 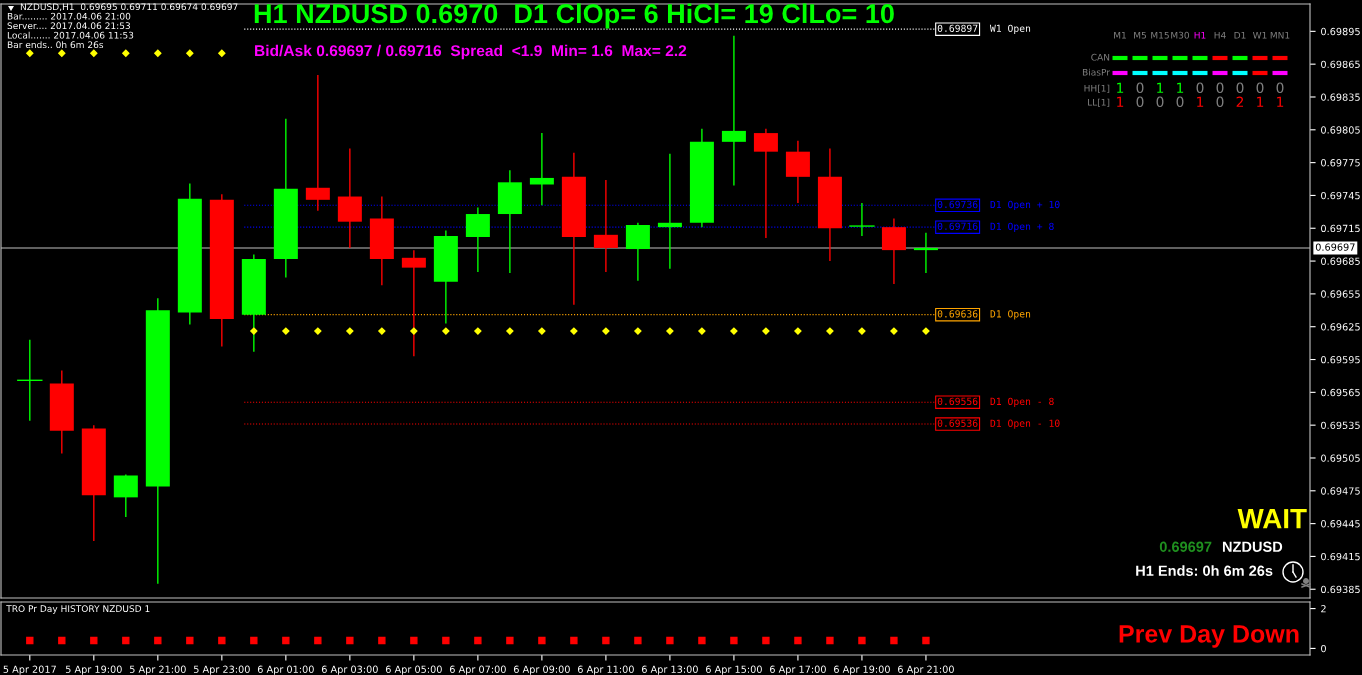 I want to click on x-tick-label: 5 Apr 21:00, so click(x=157, y=670).